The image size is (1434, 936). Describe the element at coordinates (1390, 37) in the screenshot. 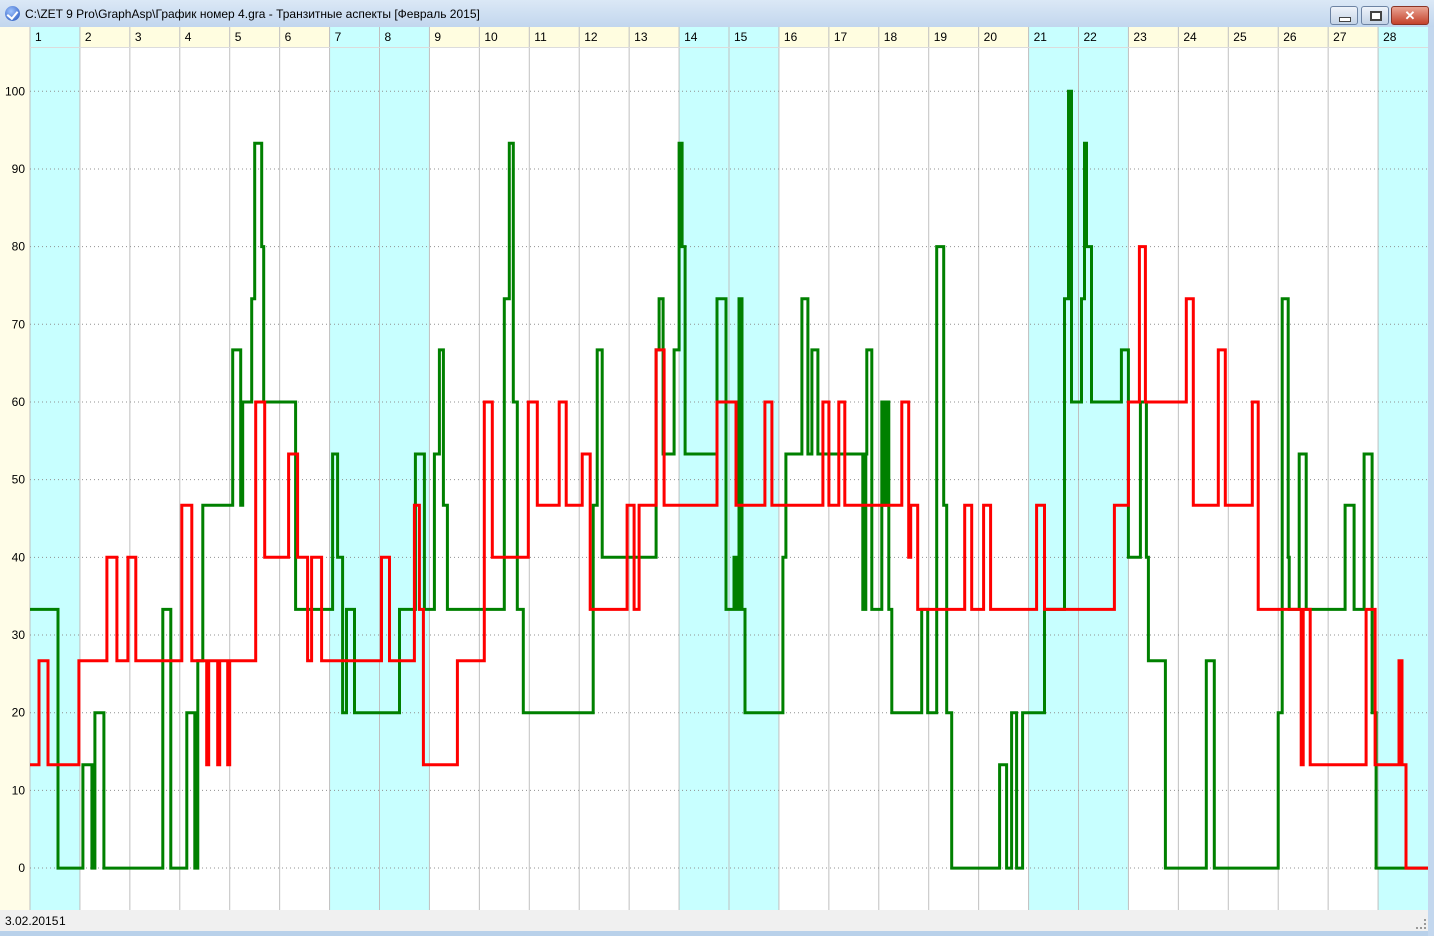

I see `day-label: 28` at that location.